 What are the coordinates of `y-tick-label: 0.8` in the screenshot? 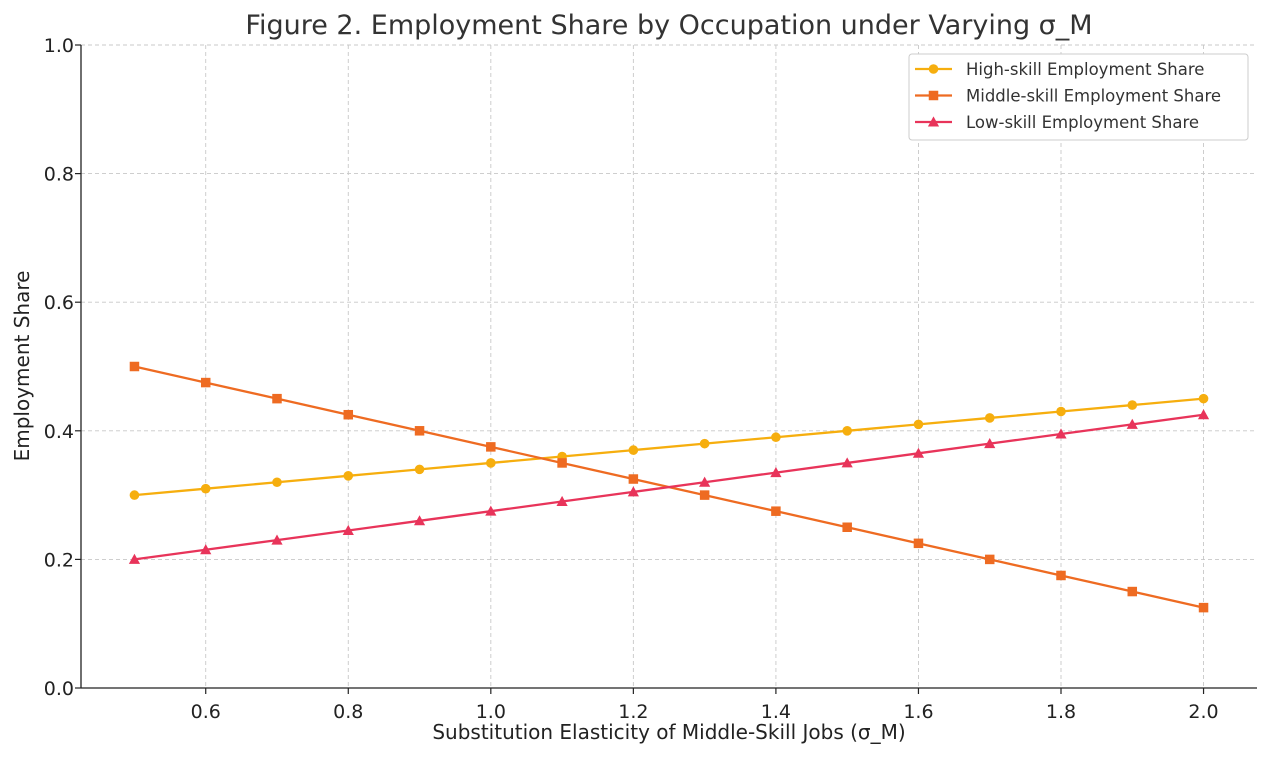 It's located at (59, 175).